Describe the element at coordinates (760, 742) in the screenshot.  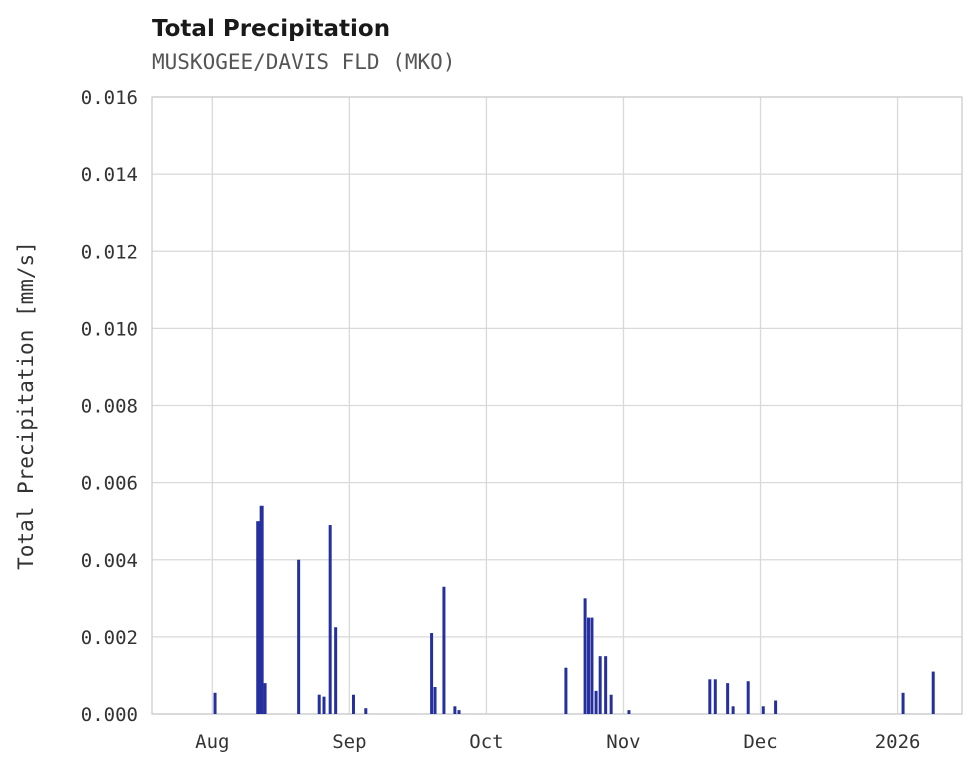
I see `x-tick-label: Dec` at that location.